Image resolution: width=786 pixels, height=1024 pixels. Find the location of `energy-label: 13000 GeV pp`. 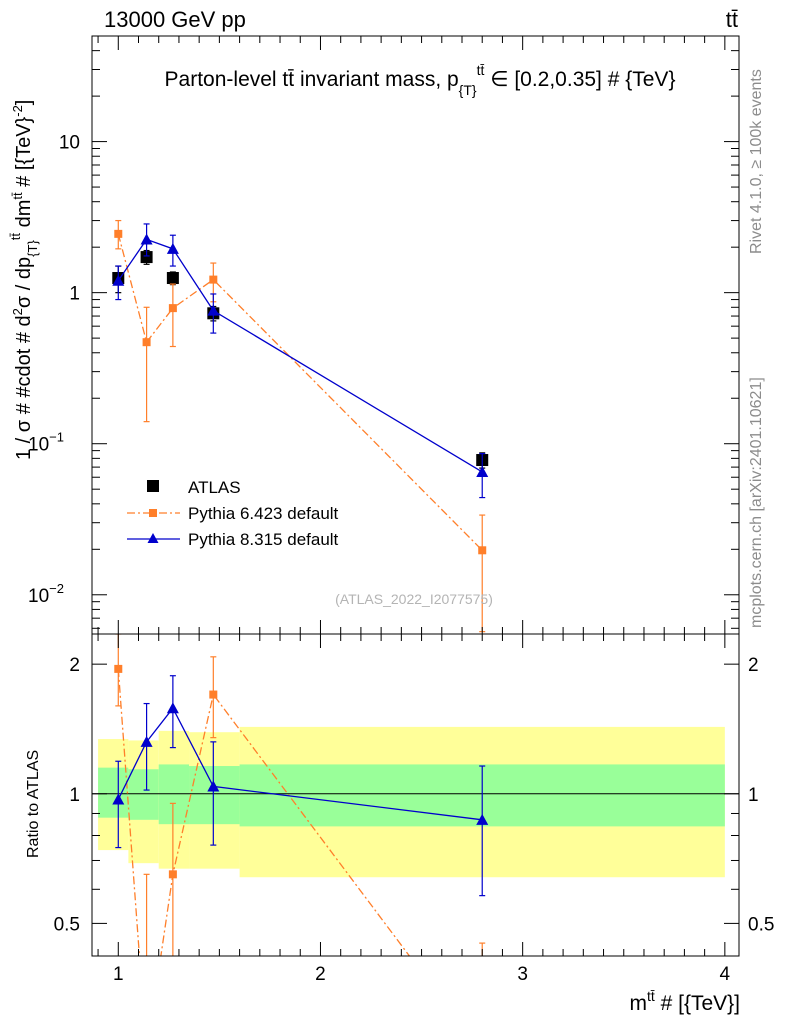

energy-label: 13000 GeV pp is located at coordinates (175, 19).